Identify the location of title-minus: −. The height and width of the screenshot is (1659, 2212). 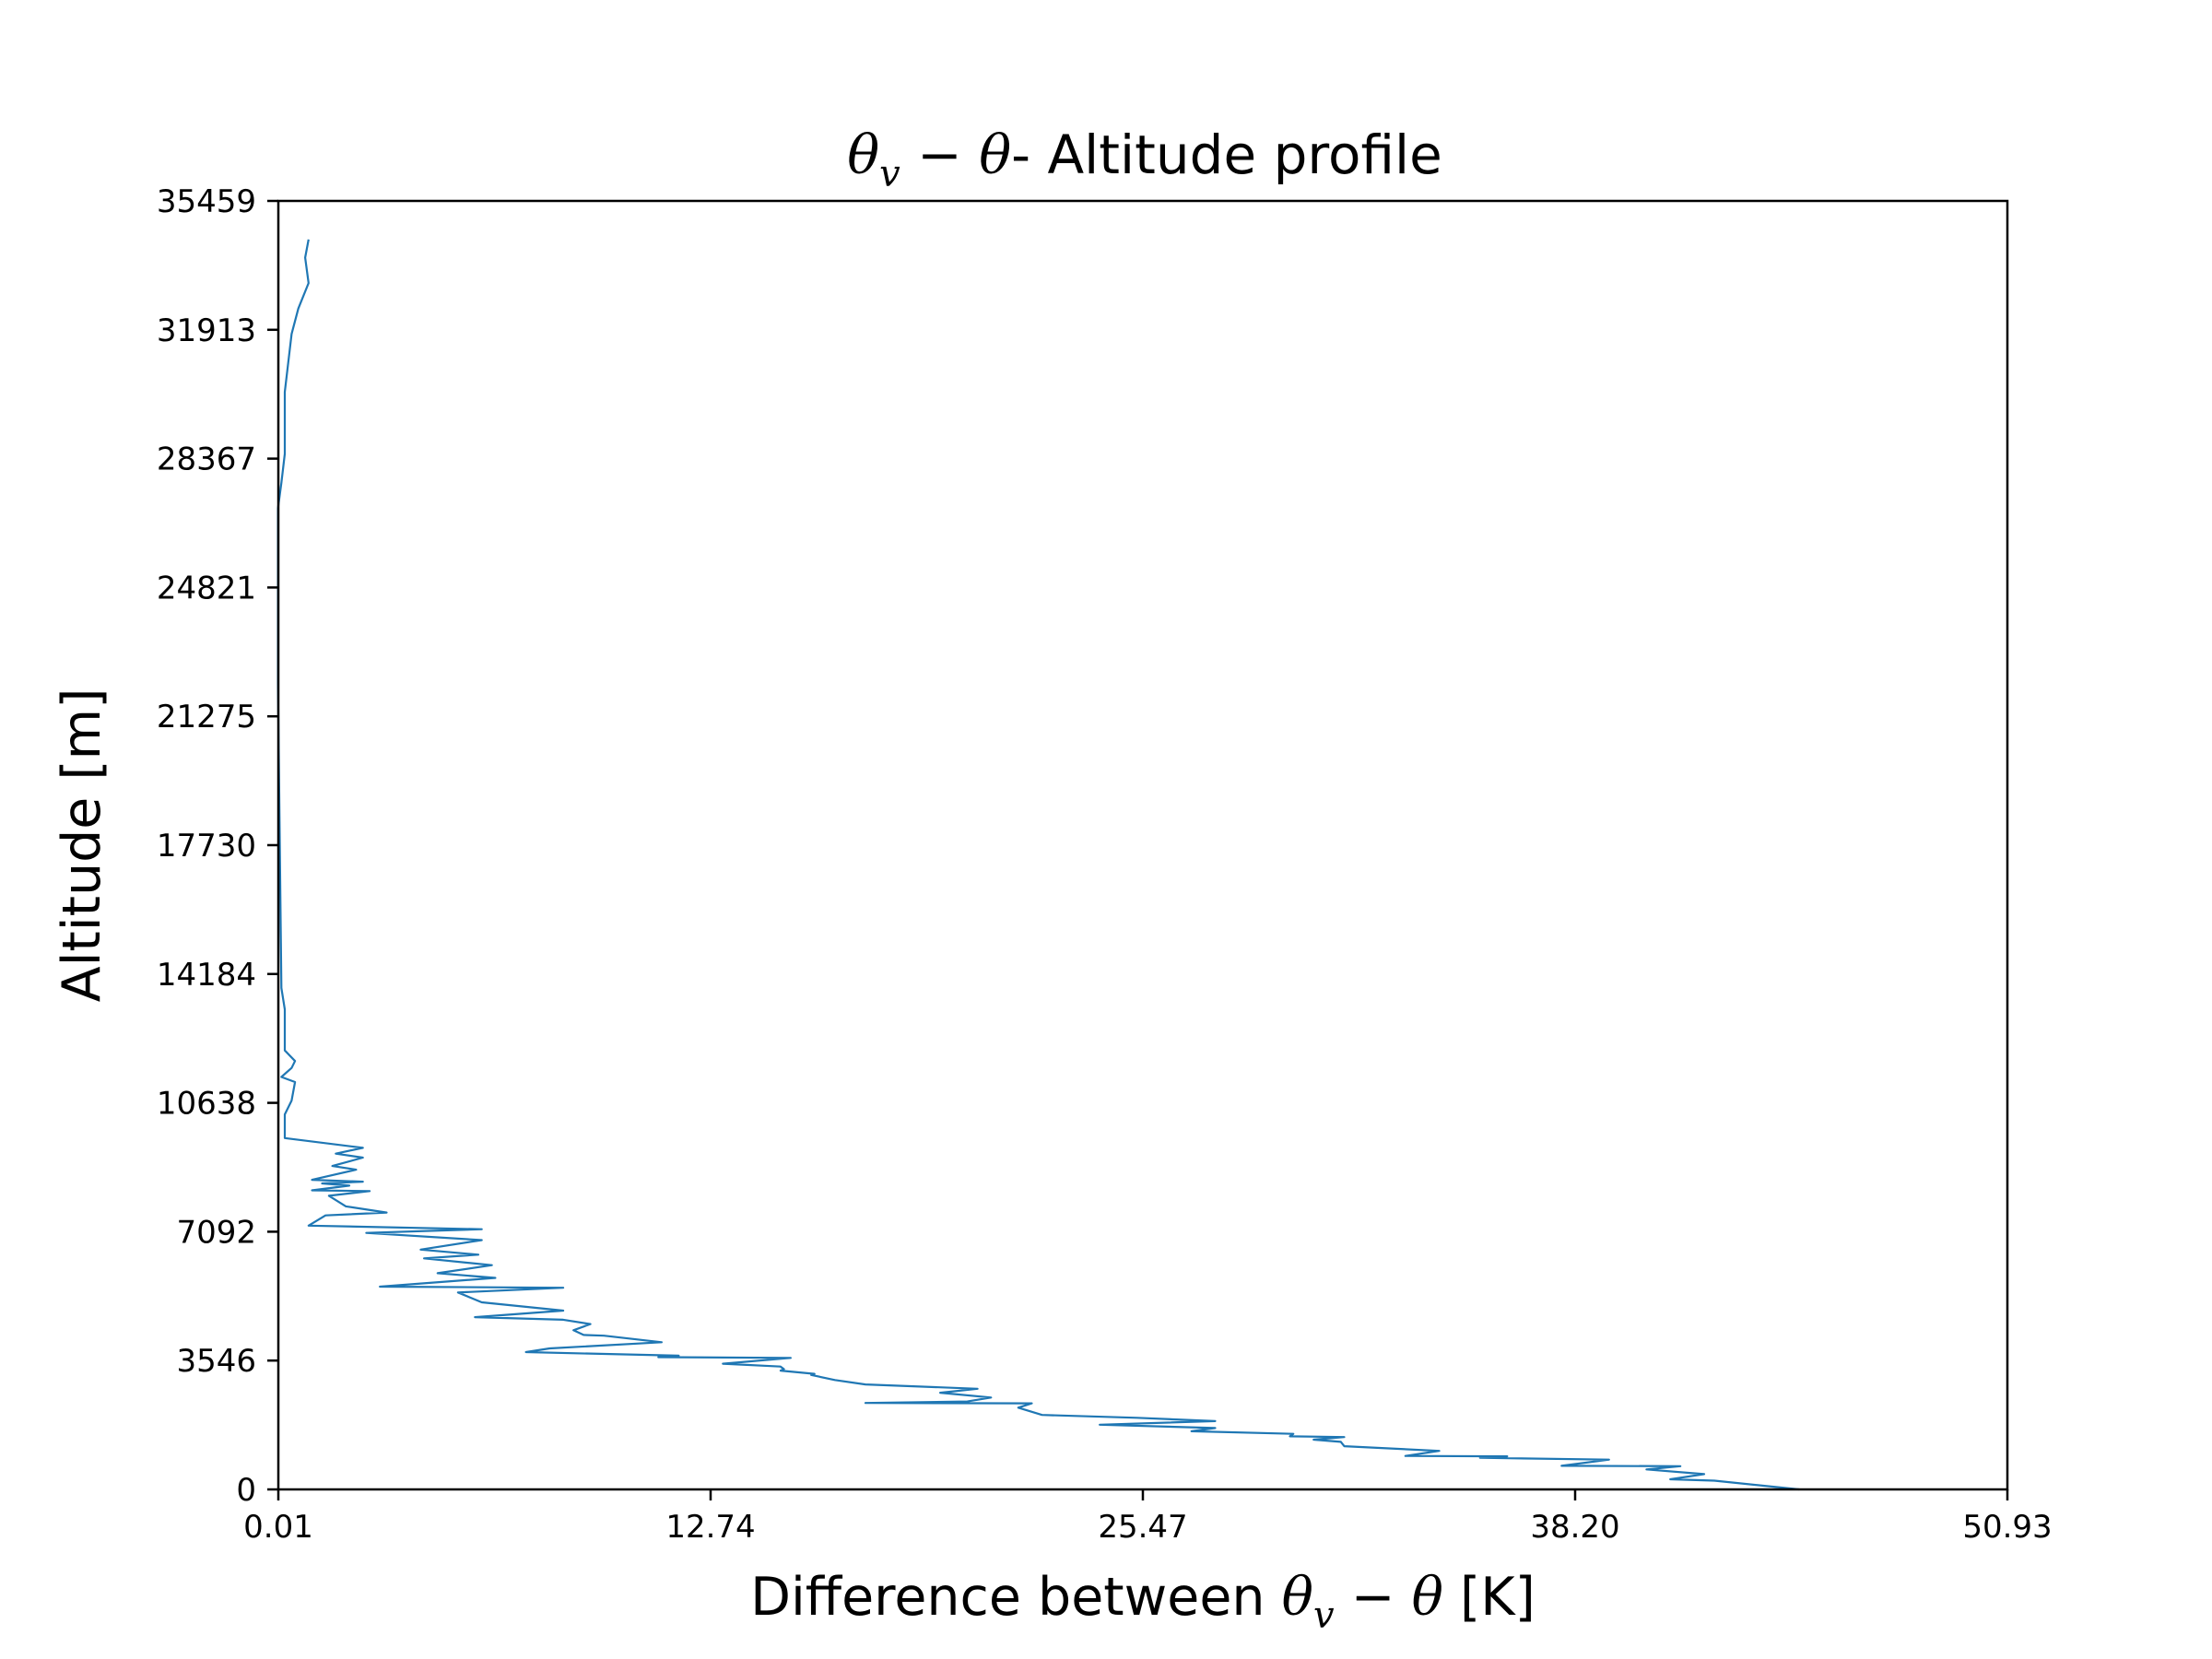
(939, 155).